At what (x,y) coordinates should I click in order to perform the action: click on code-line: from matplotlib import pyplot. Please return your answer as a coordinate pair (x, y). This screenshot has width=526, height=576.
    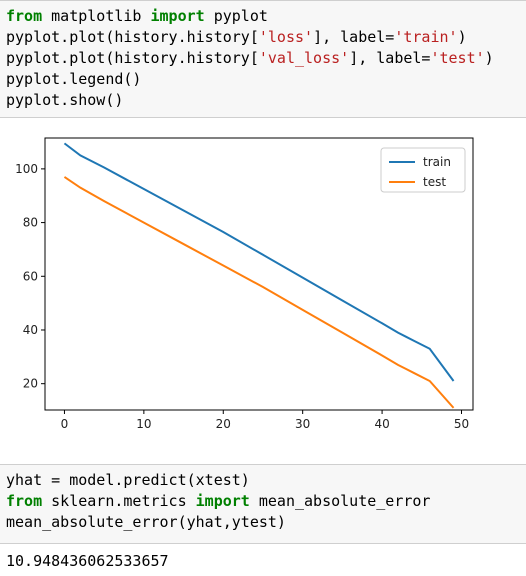
    Looking at the image, I should click on (266, 16).